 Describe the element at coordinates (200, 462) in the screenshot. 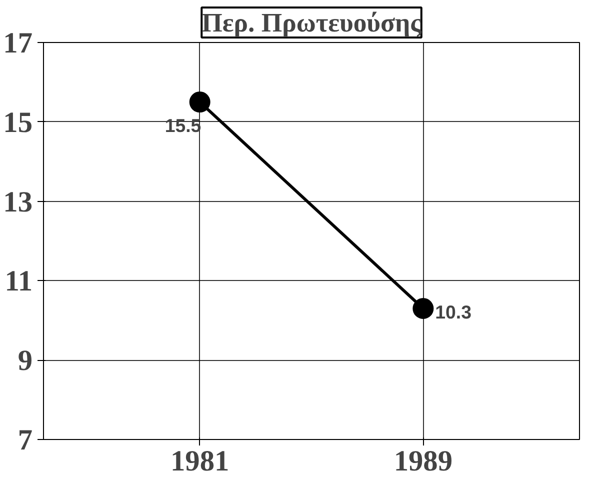

I see `x-tick-label: 1981` at that location.